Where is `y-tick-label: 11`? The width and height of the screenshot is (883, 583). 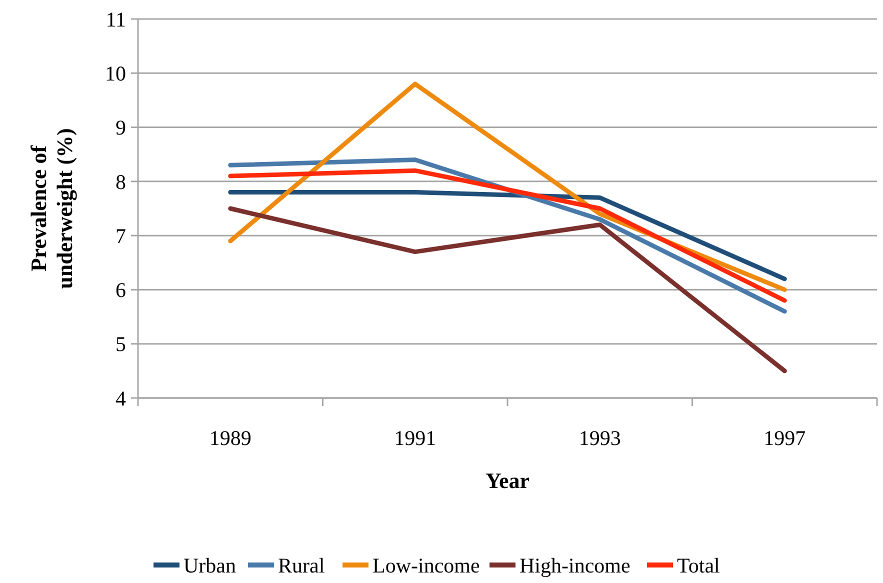 y-tick-label: 11 is located at coordinates (116, 19).